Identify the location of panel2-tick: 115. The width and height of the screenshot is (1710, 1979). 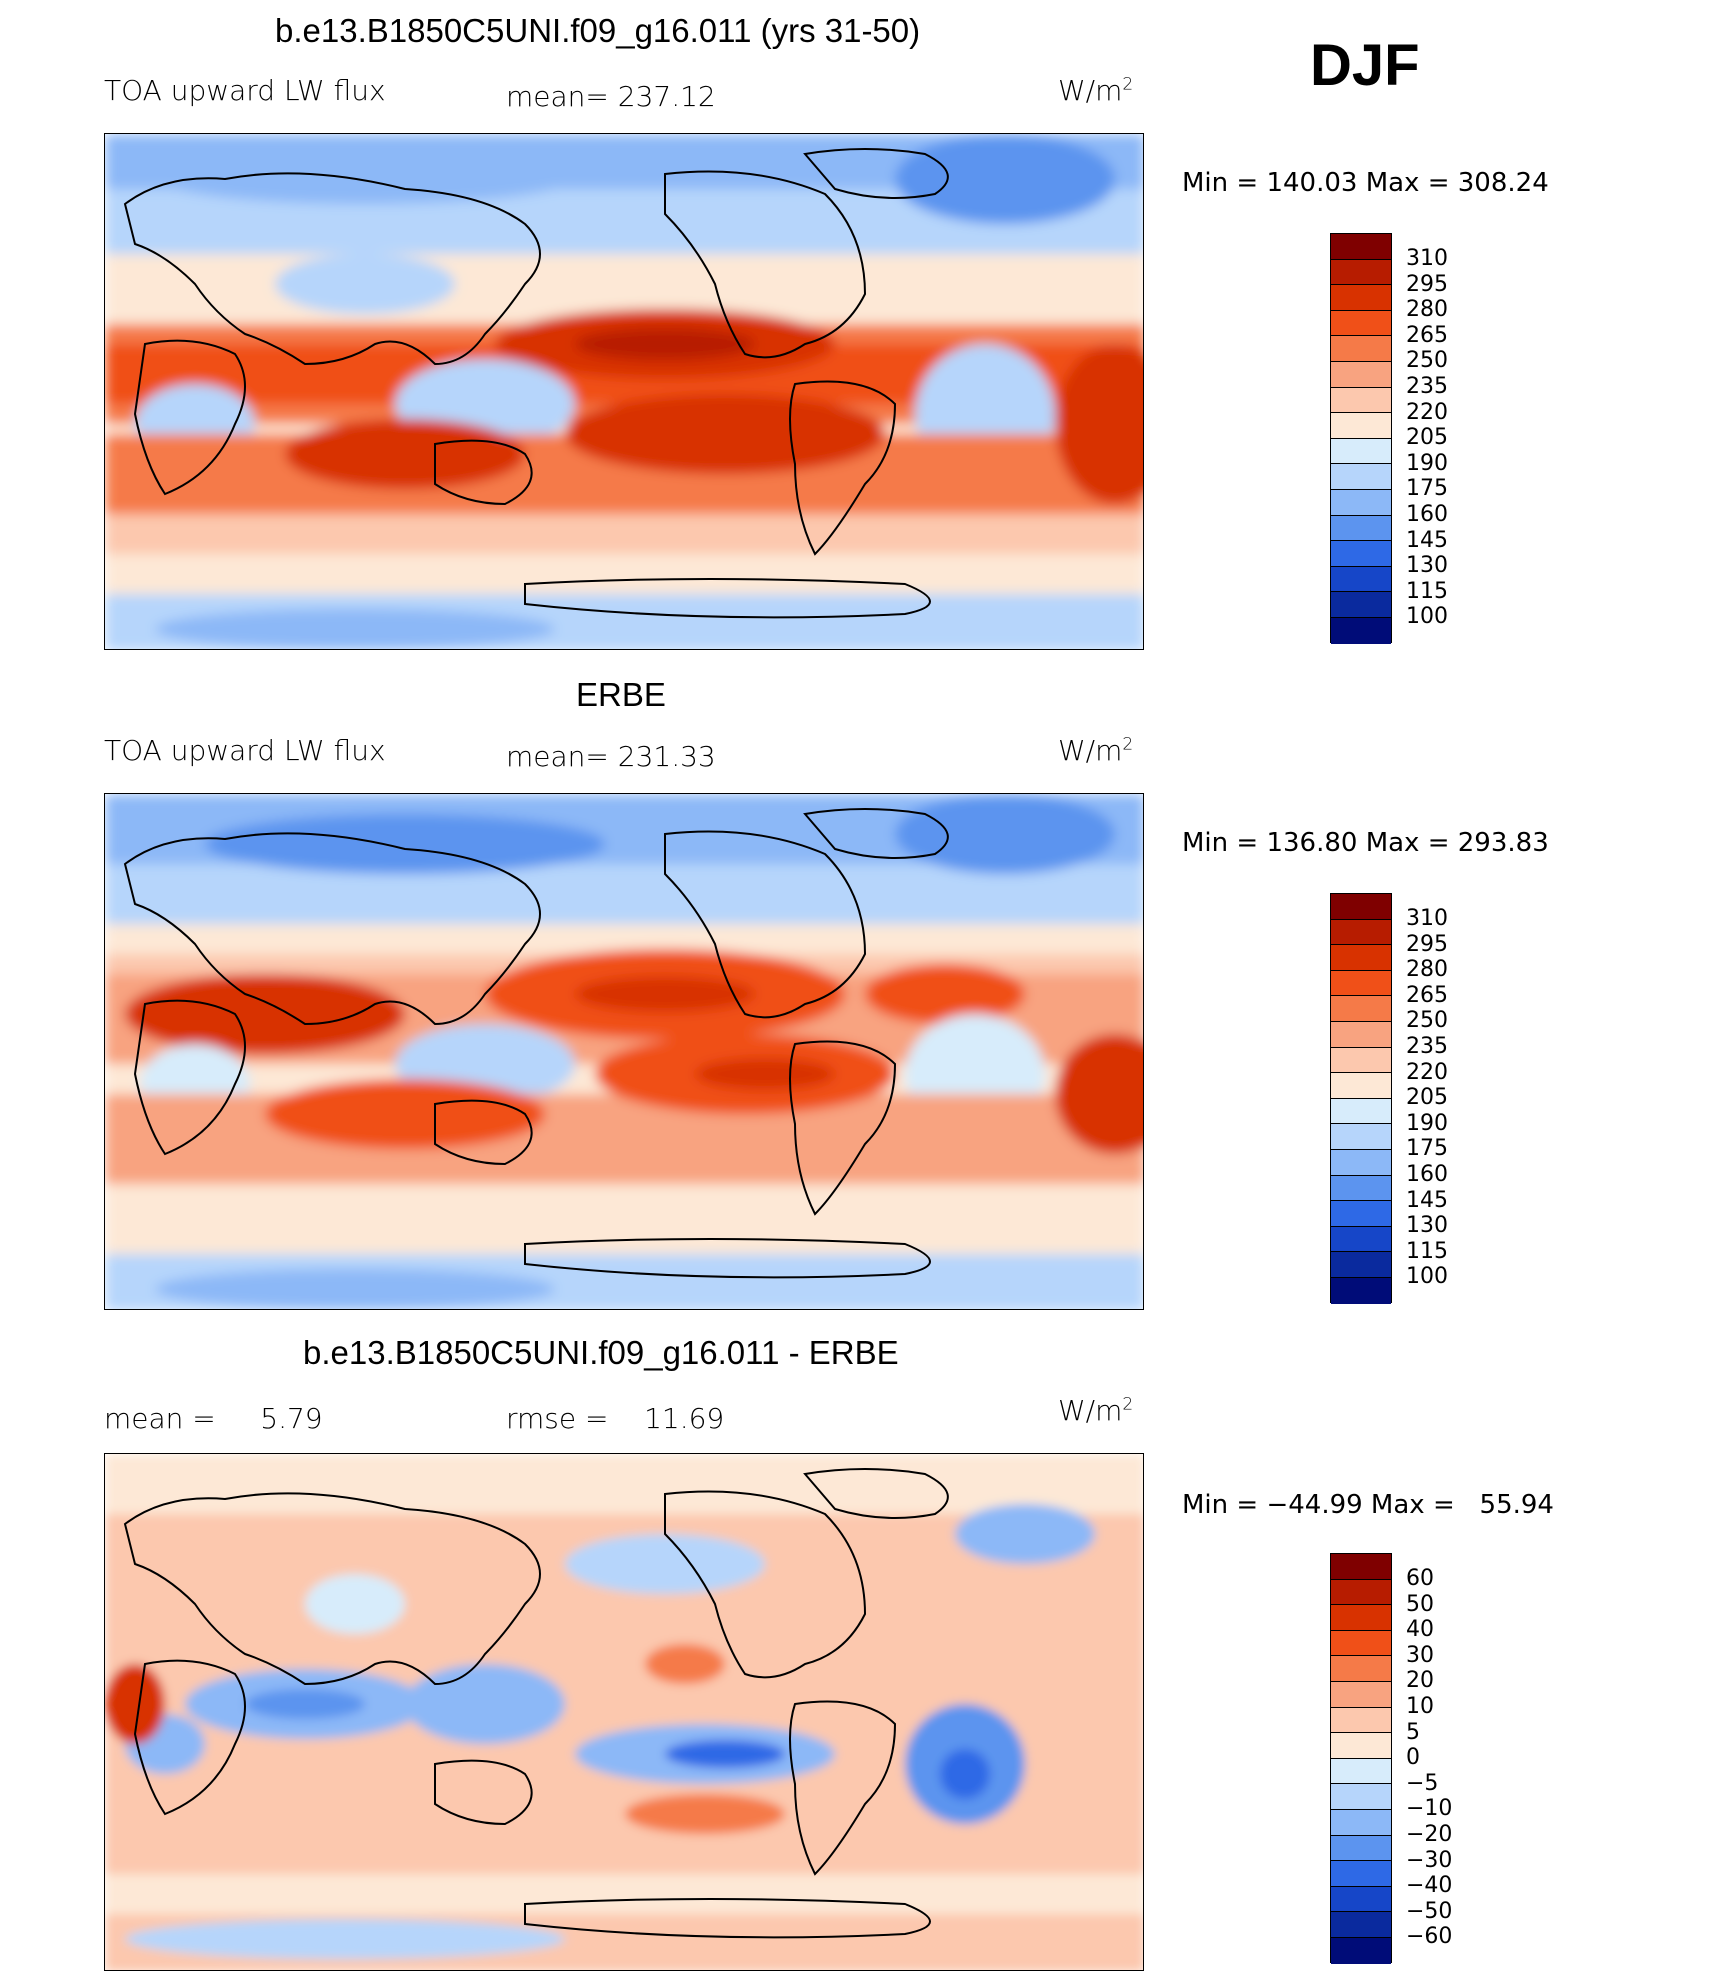
(1427, 1251).